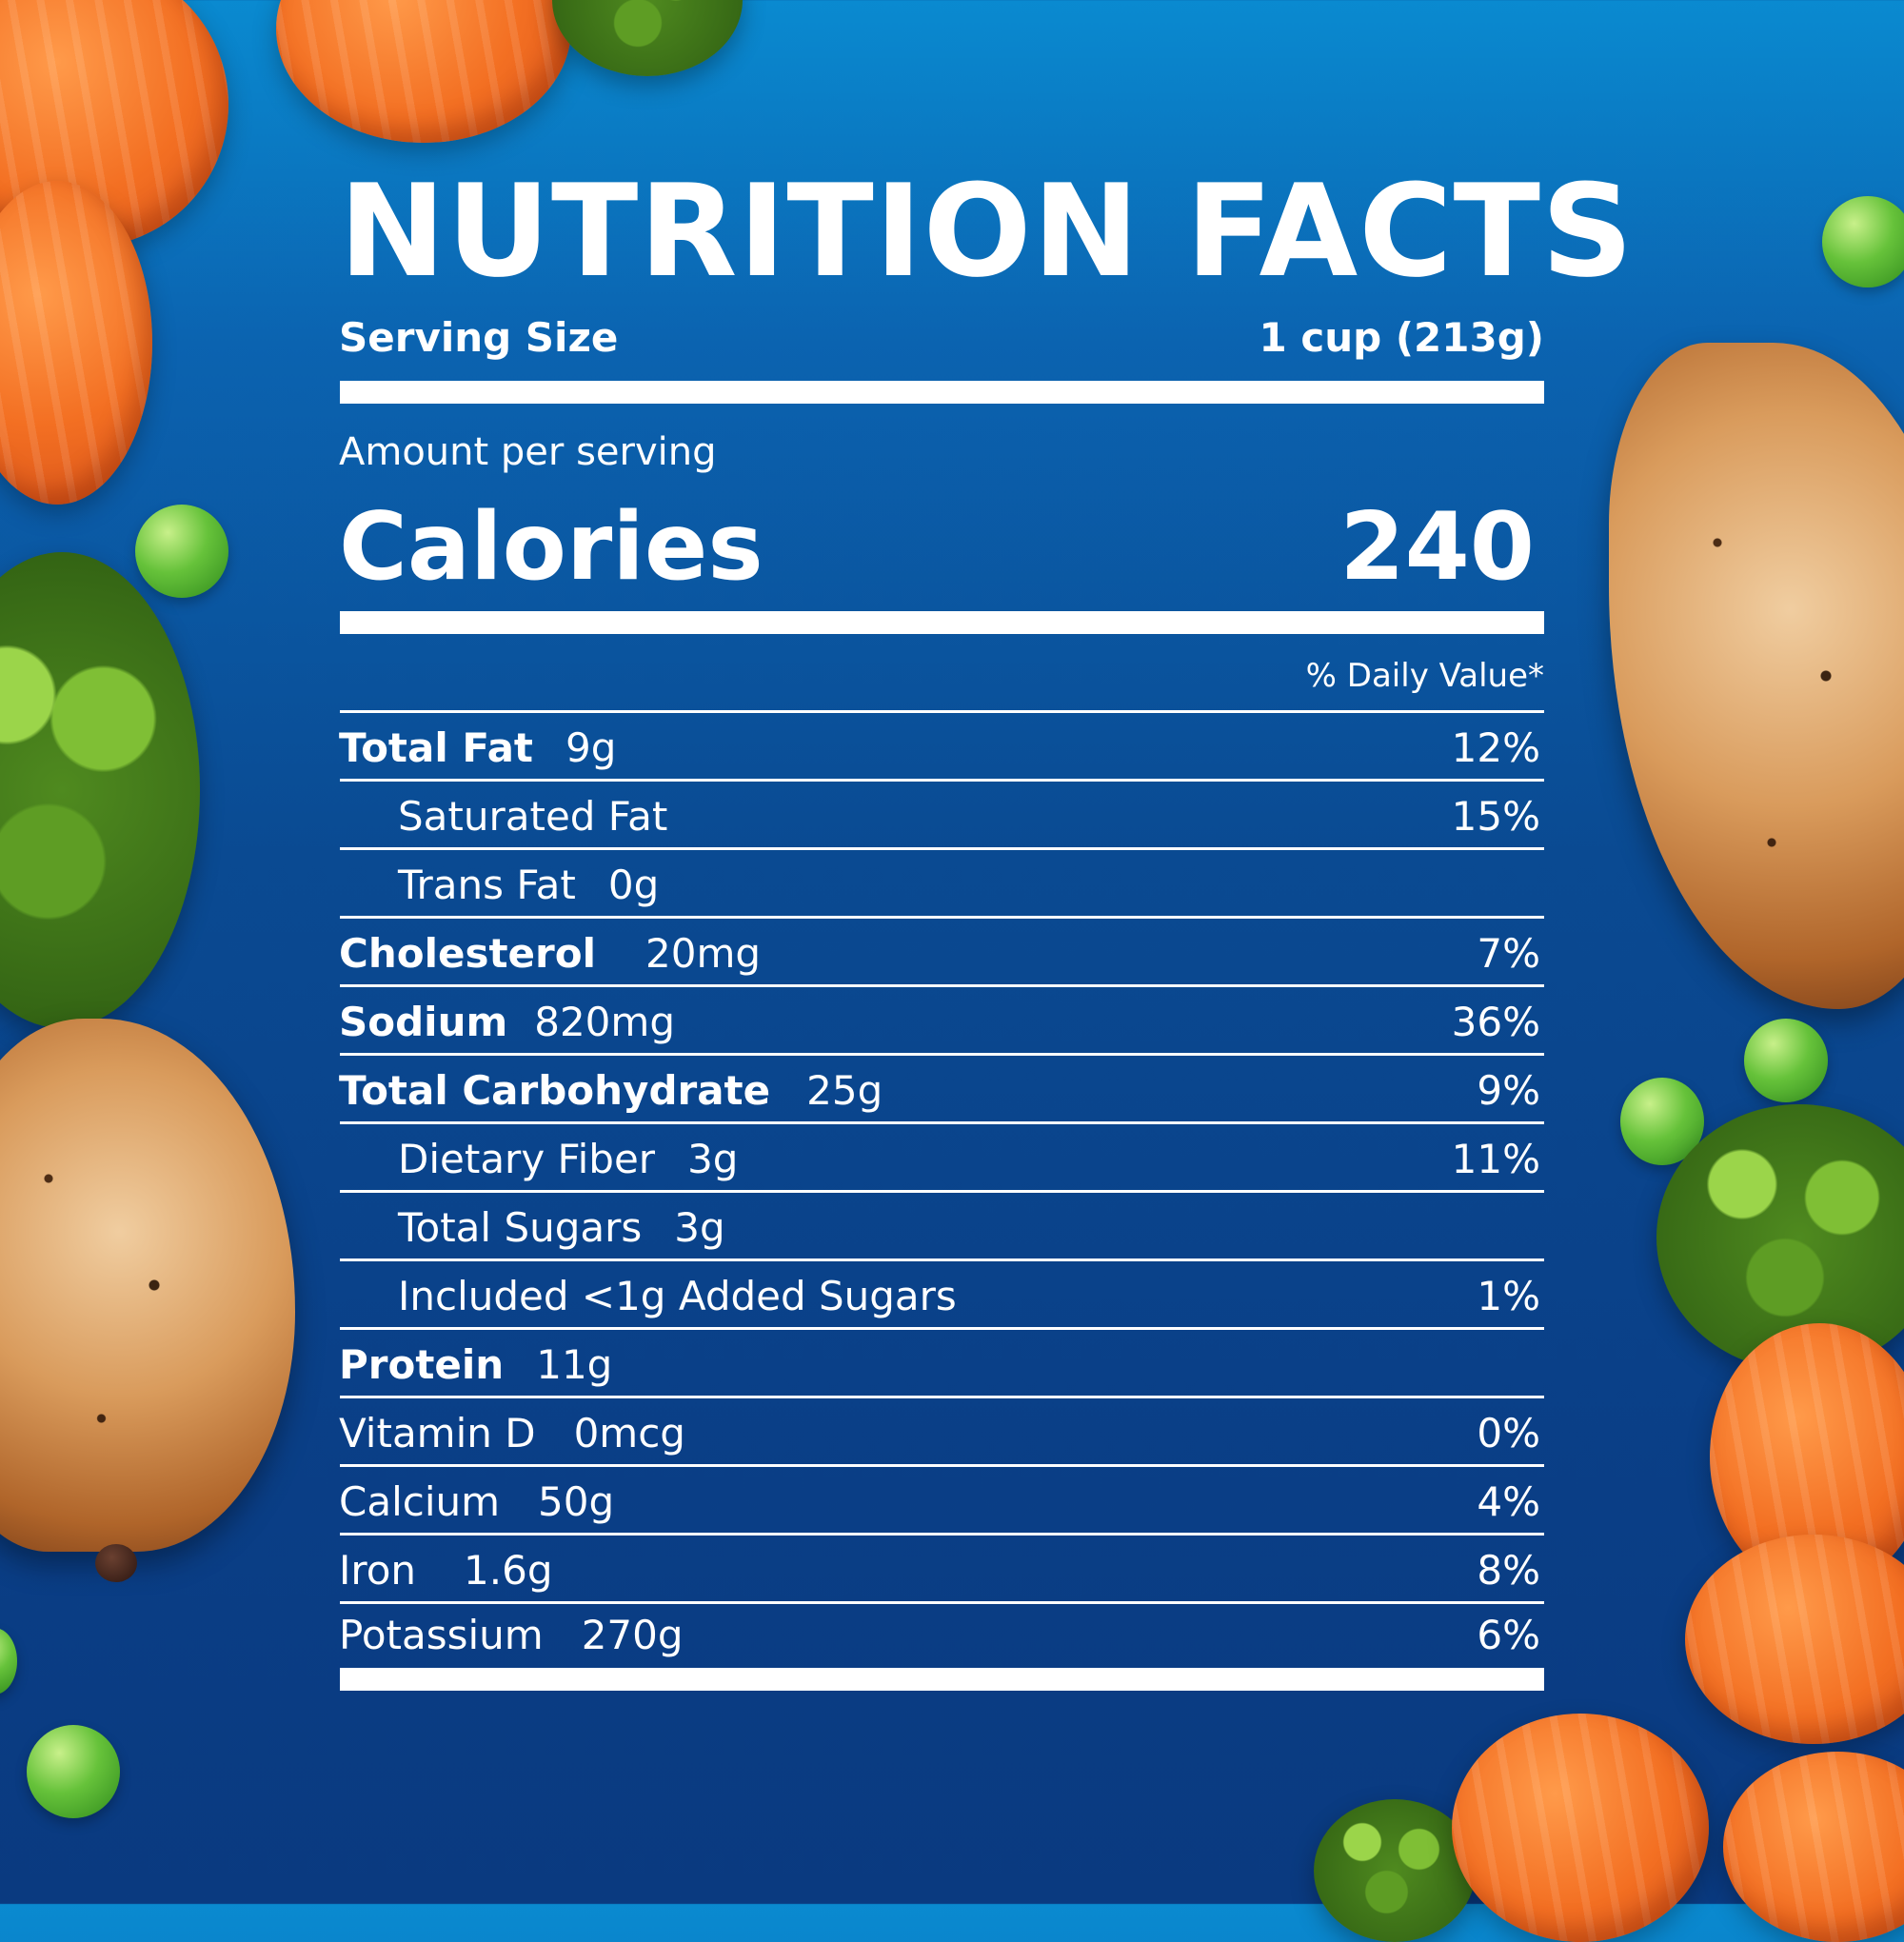 The height and width of the screenshot is (1942, 1904). I want to click on nutrient-row-iron: Iron 1.6g 8%, so click(941, 1569).